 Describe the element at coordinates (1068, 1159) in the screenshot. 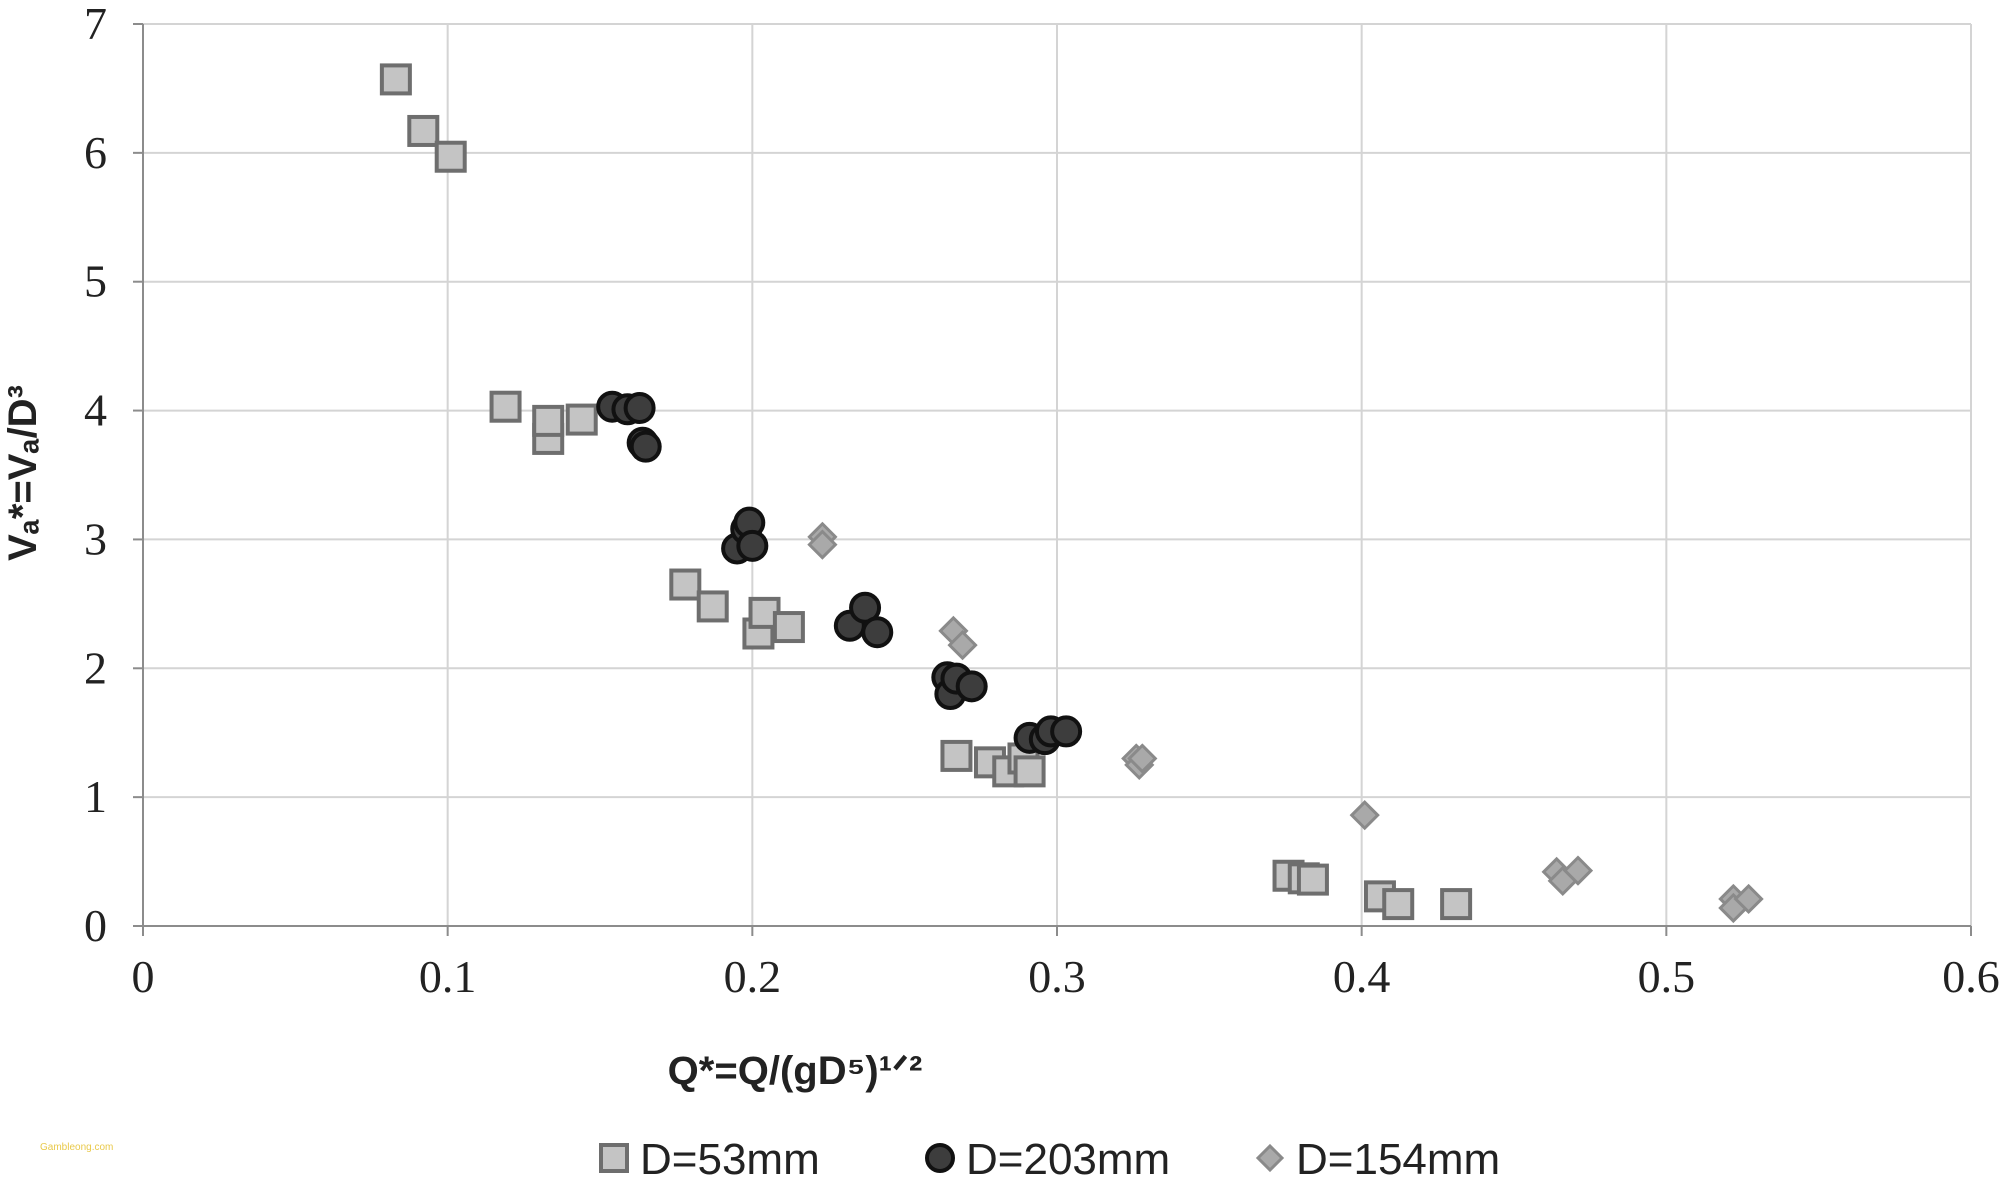

I see `legend-label: D=203mm` at that location.